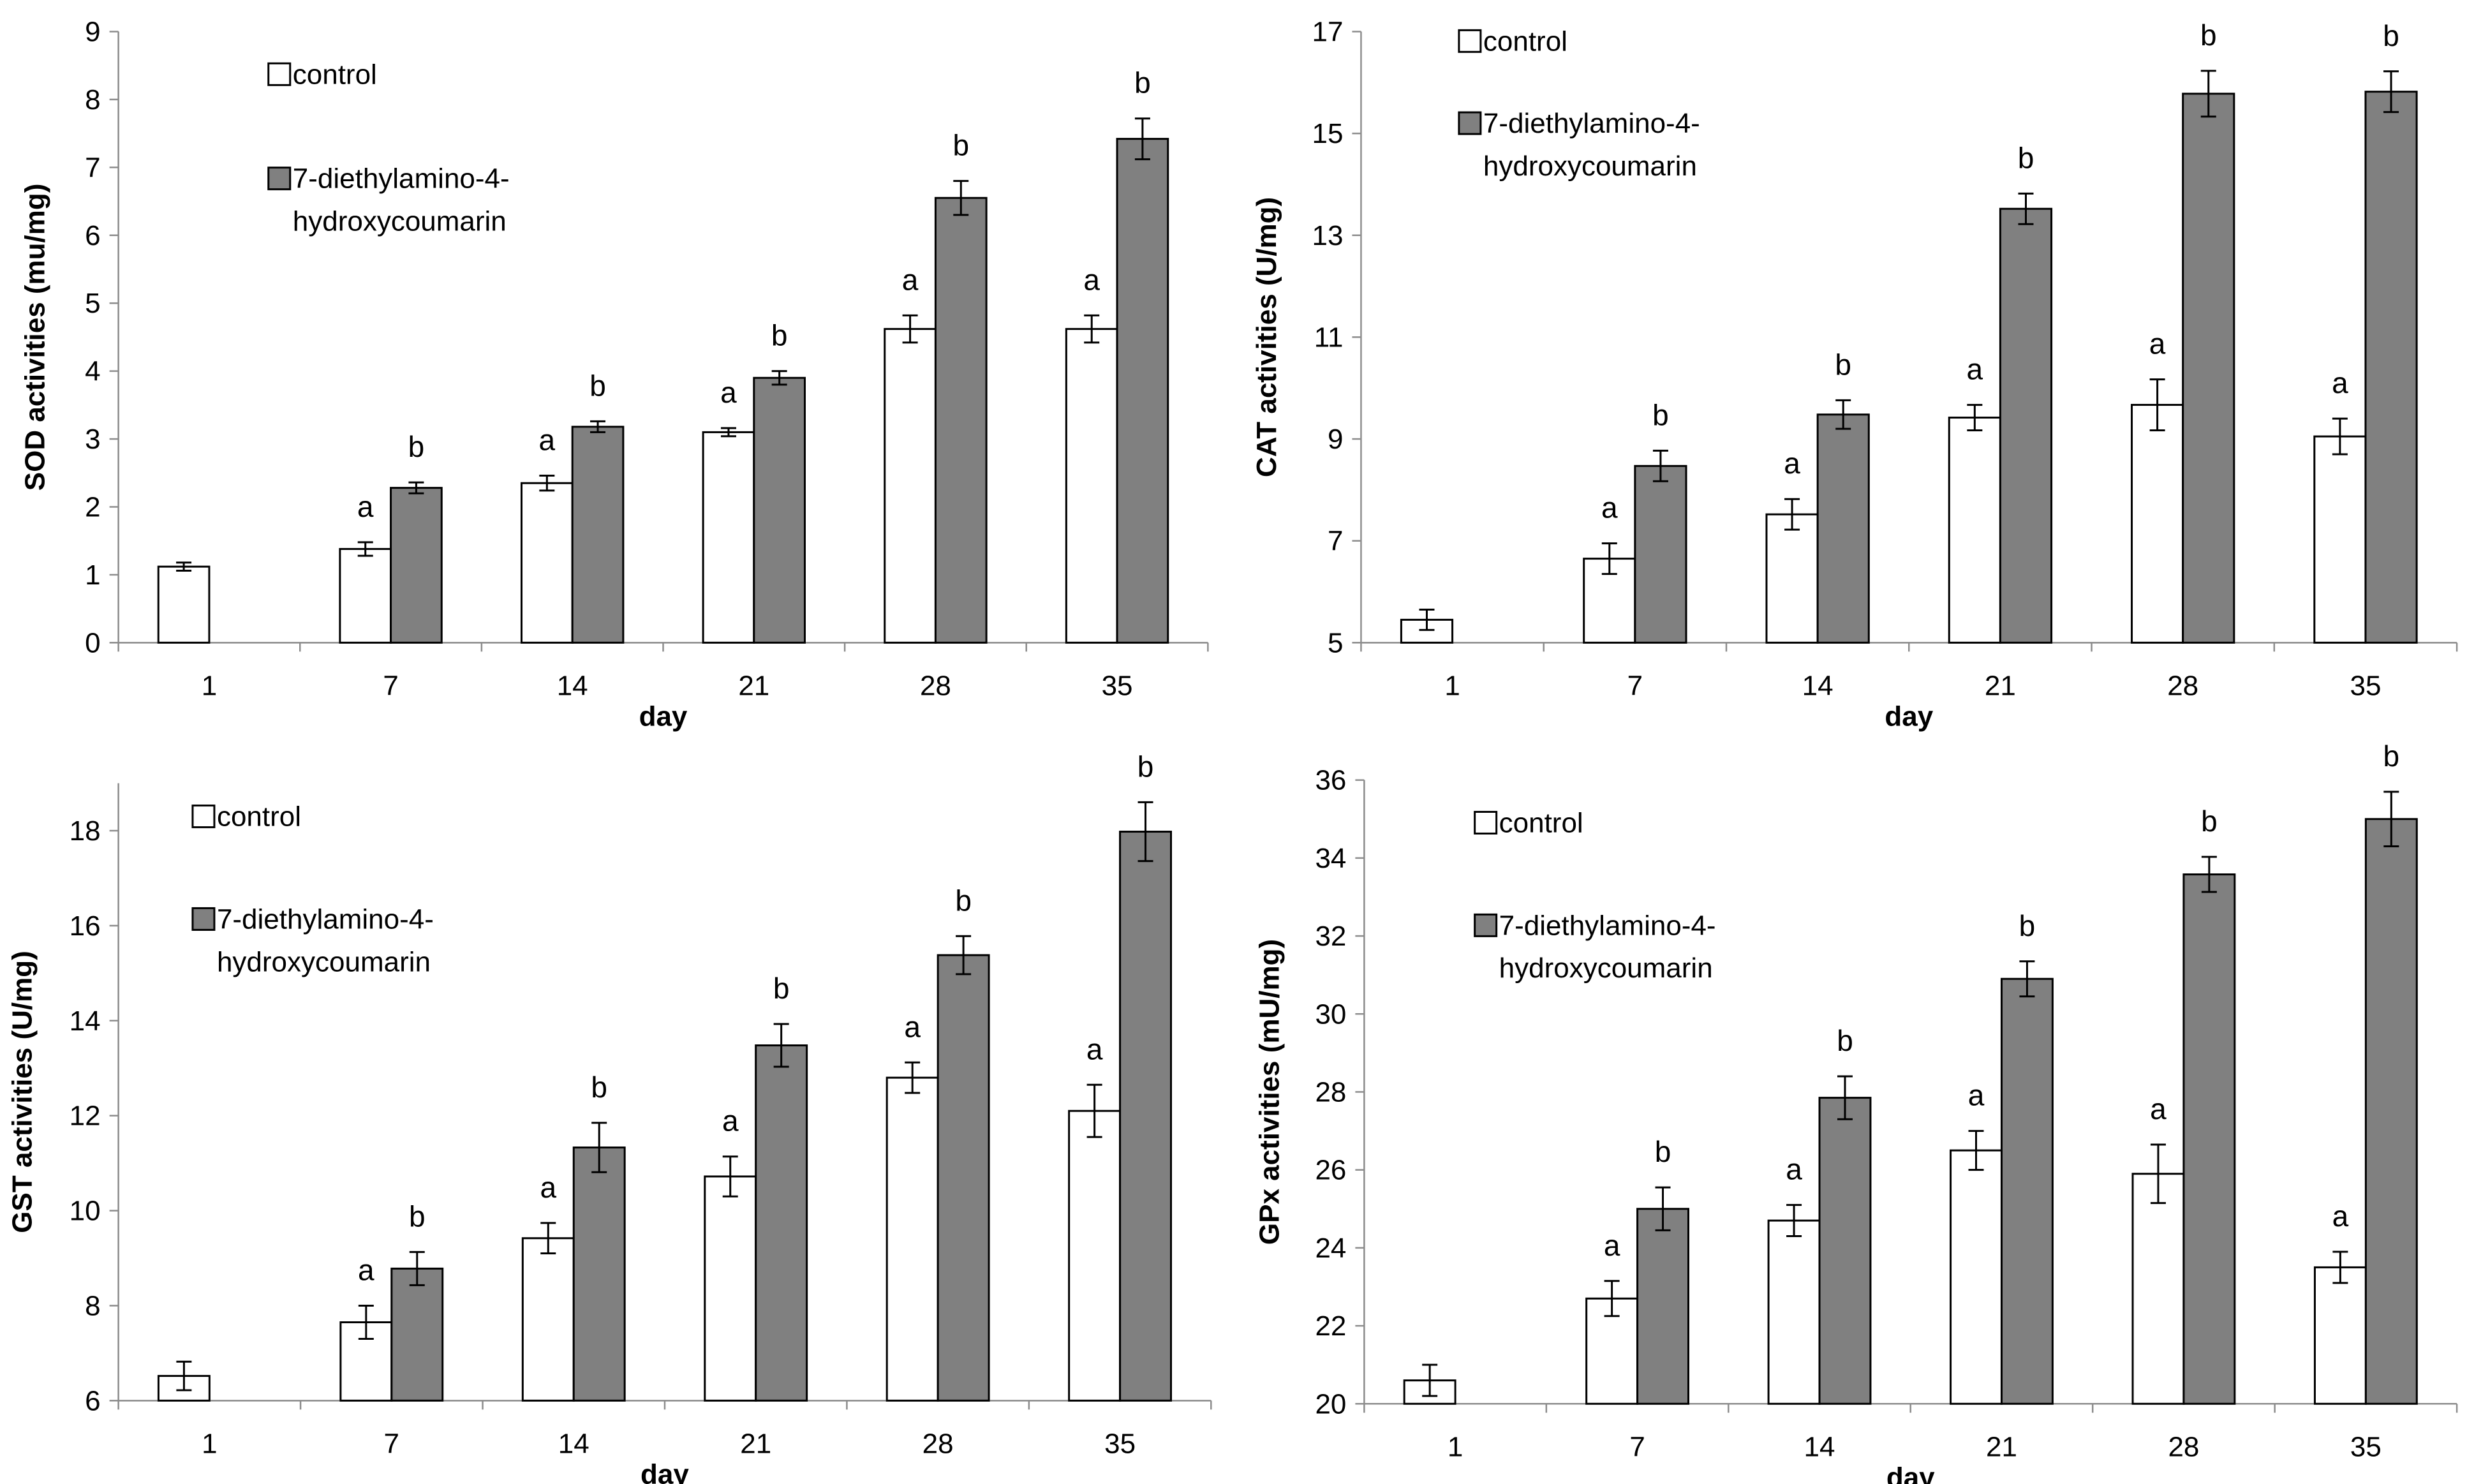 This screenshot has height=1484, width=2467. Describe the element at coordinates (85, 1211) in the screenshot. I see `y-tick-label: 10` at that location.